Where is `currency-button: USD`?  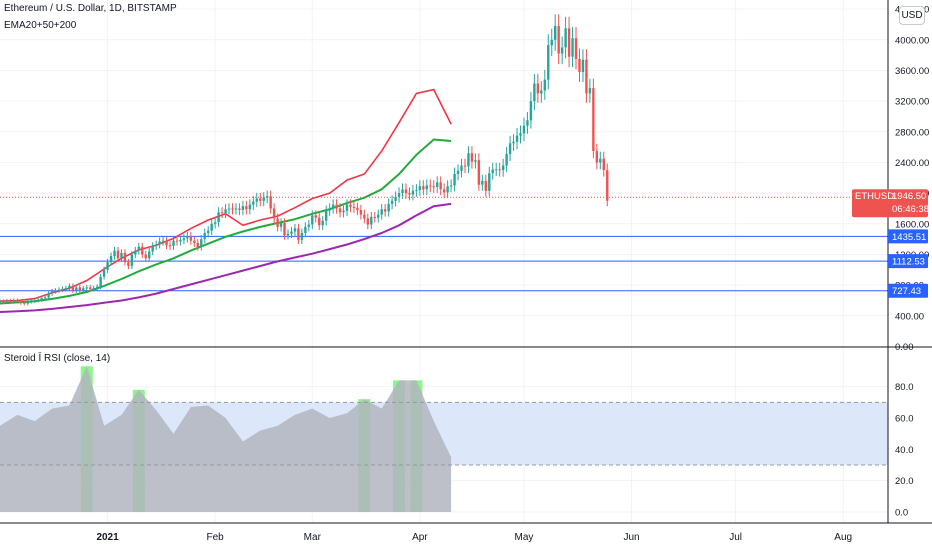
currency-button: USD is located at coordinates (912, 15).